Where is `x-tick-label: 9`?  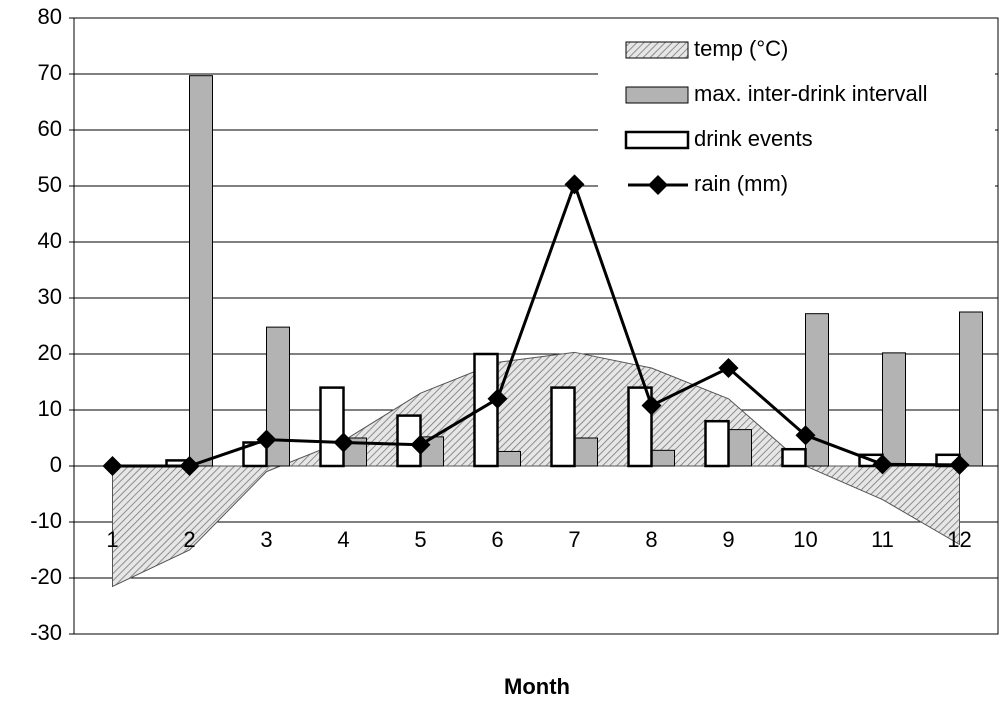
x-tick-label: 9 is located at coordinates (728, 539).